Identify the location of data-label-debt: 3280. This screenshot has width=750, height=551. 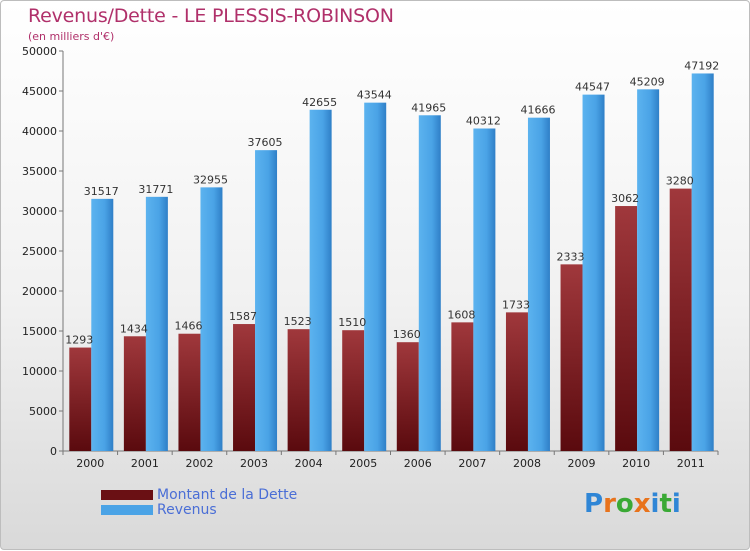
(680, 181).